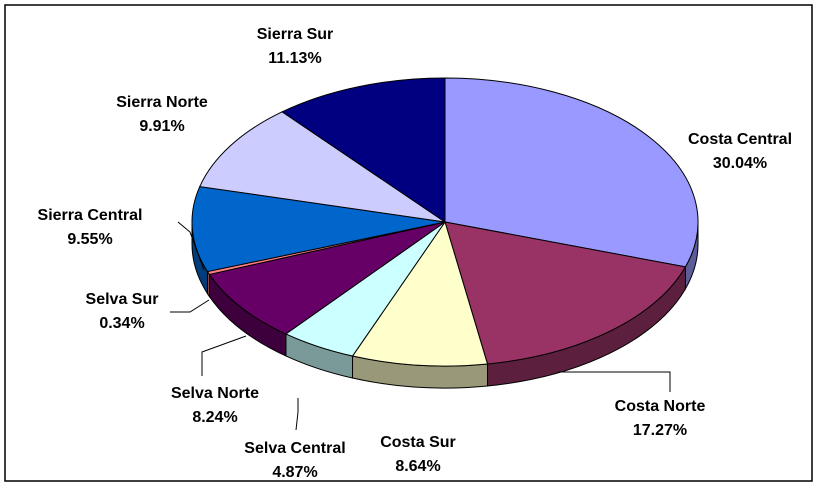 The image size is (818, 486). What do you see at coordinates (294, 472) in the screenshot?
I see `slice-value-label: 4.87%` at bounding box center [294, 472].